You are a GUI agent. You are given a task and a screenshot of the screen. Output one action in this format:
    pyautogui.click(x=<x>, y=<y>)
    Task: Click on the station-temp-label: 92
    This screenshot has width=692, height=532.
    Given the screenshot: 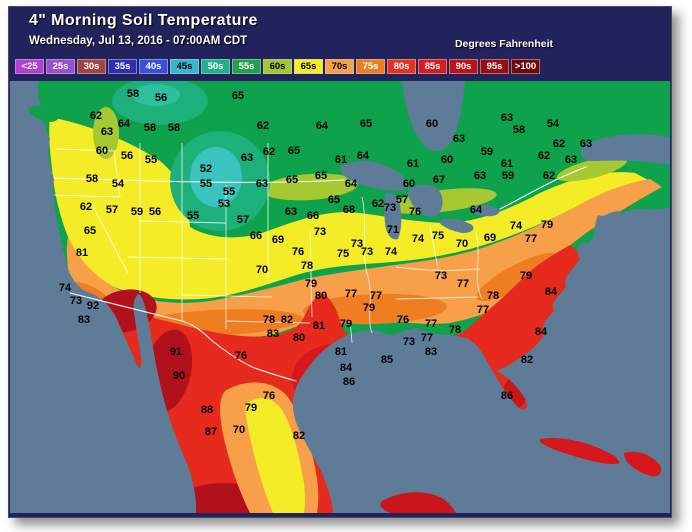 What is the action you would take?
    pyautogui.click(x=93, y=306)
    